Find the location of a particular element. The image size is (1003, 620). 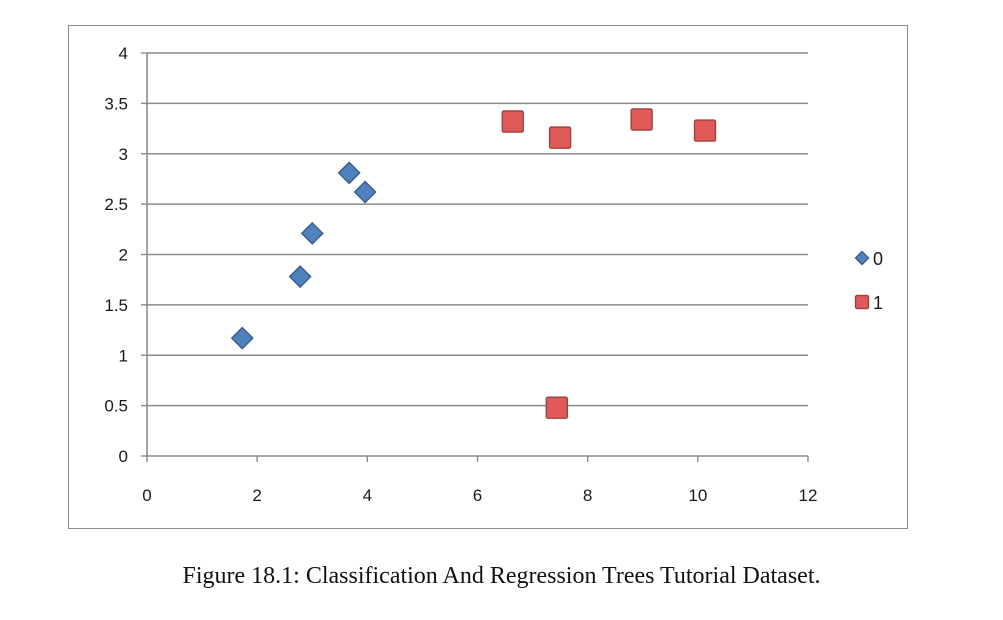

y-tick-label-1: 0.5 is located at coordinates (116, 406).